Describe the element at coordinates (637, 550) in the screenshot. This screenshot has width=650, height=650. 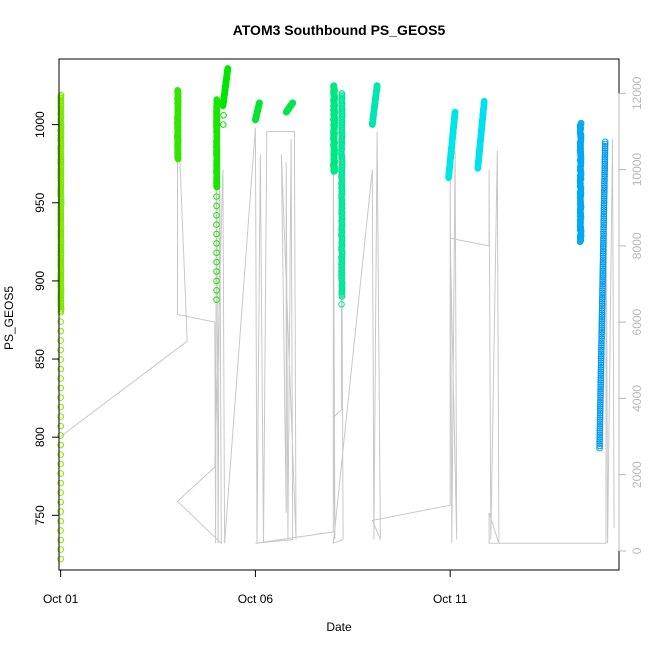
I see `y-right-tick-label: 0` at that location.